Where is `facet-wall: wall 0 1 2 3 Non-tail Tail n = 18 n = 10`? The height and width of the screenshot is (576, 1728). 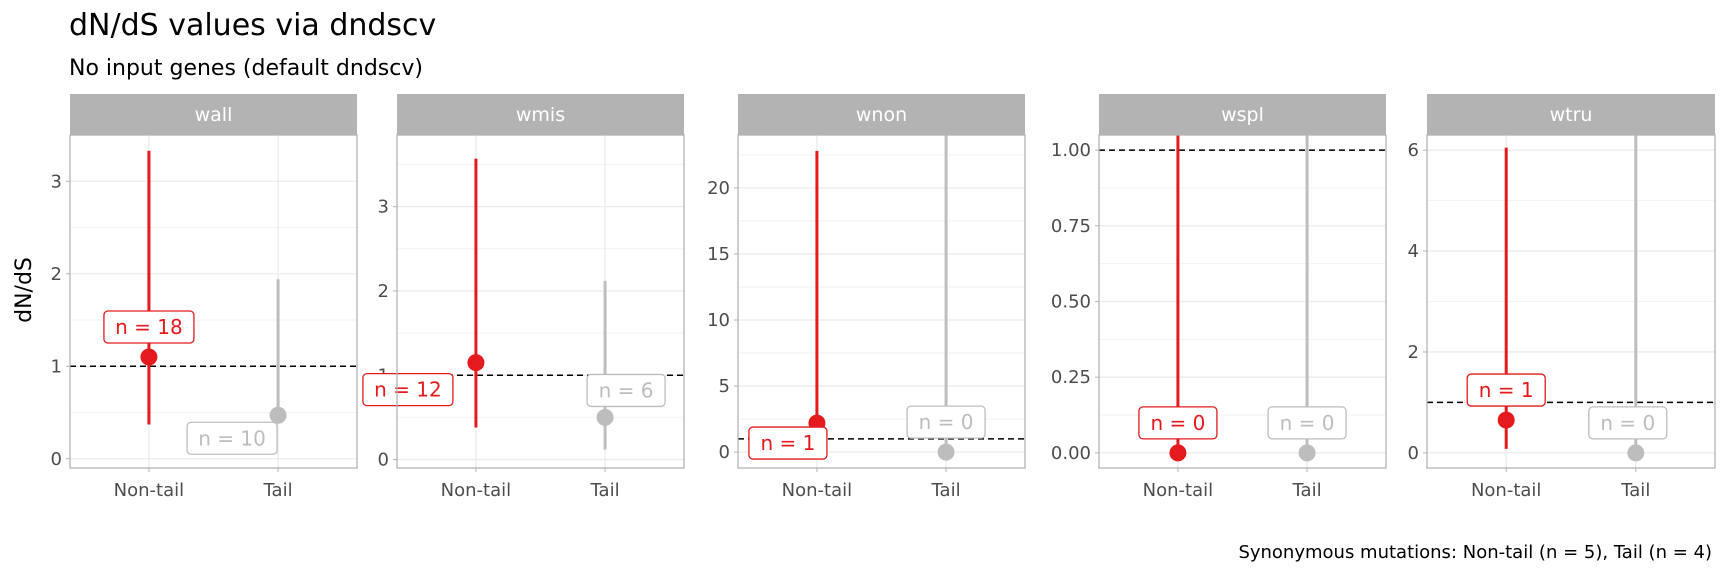 facet-wall: wall 0 1 2 3 Non-tail Tail n = 18 n = 10 is located at coordinates (204, 297).